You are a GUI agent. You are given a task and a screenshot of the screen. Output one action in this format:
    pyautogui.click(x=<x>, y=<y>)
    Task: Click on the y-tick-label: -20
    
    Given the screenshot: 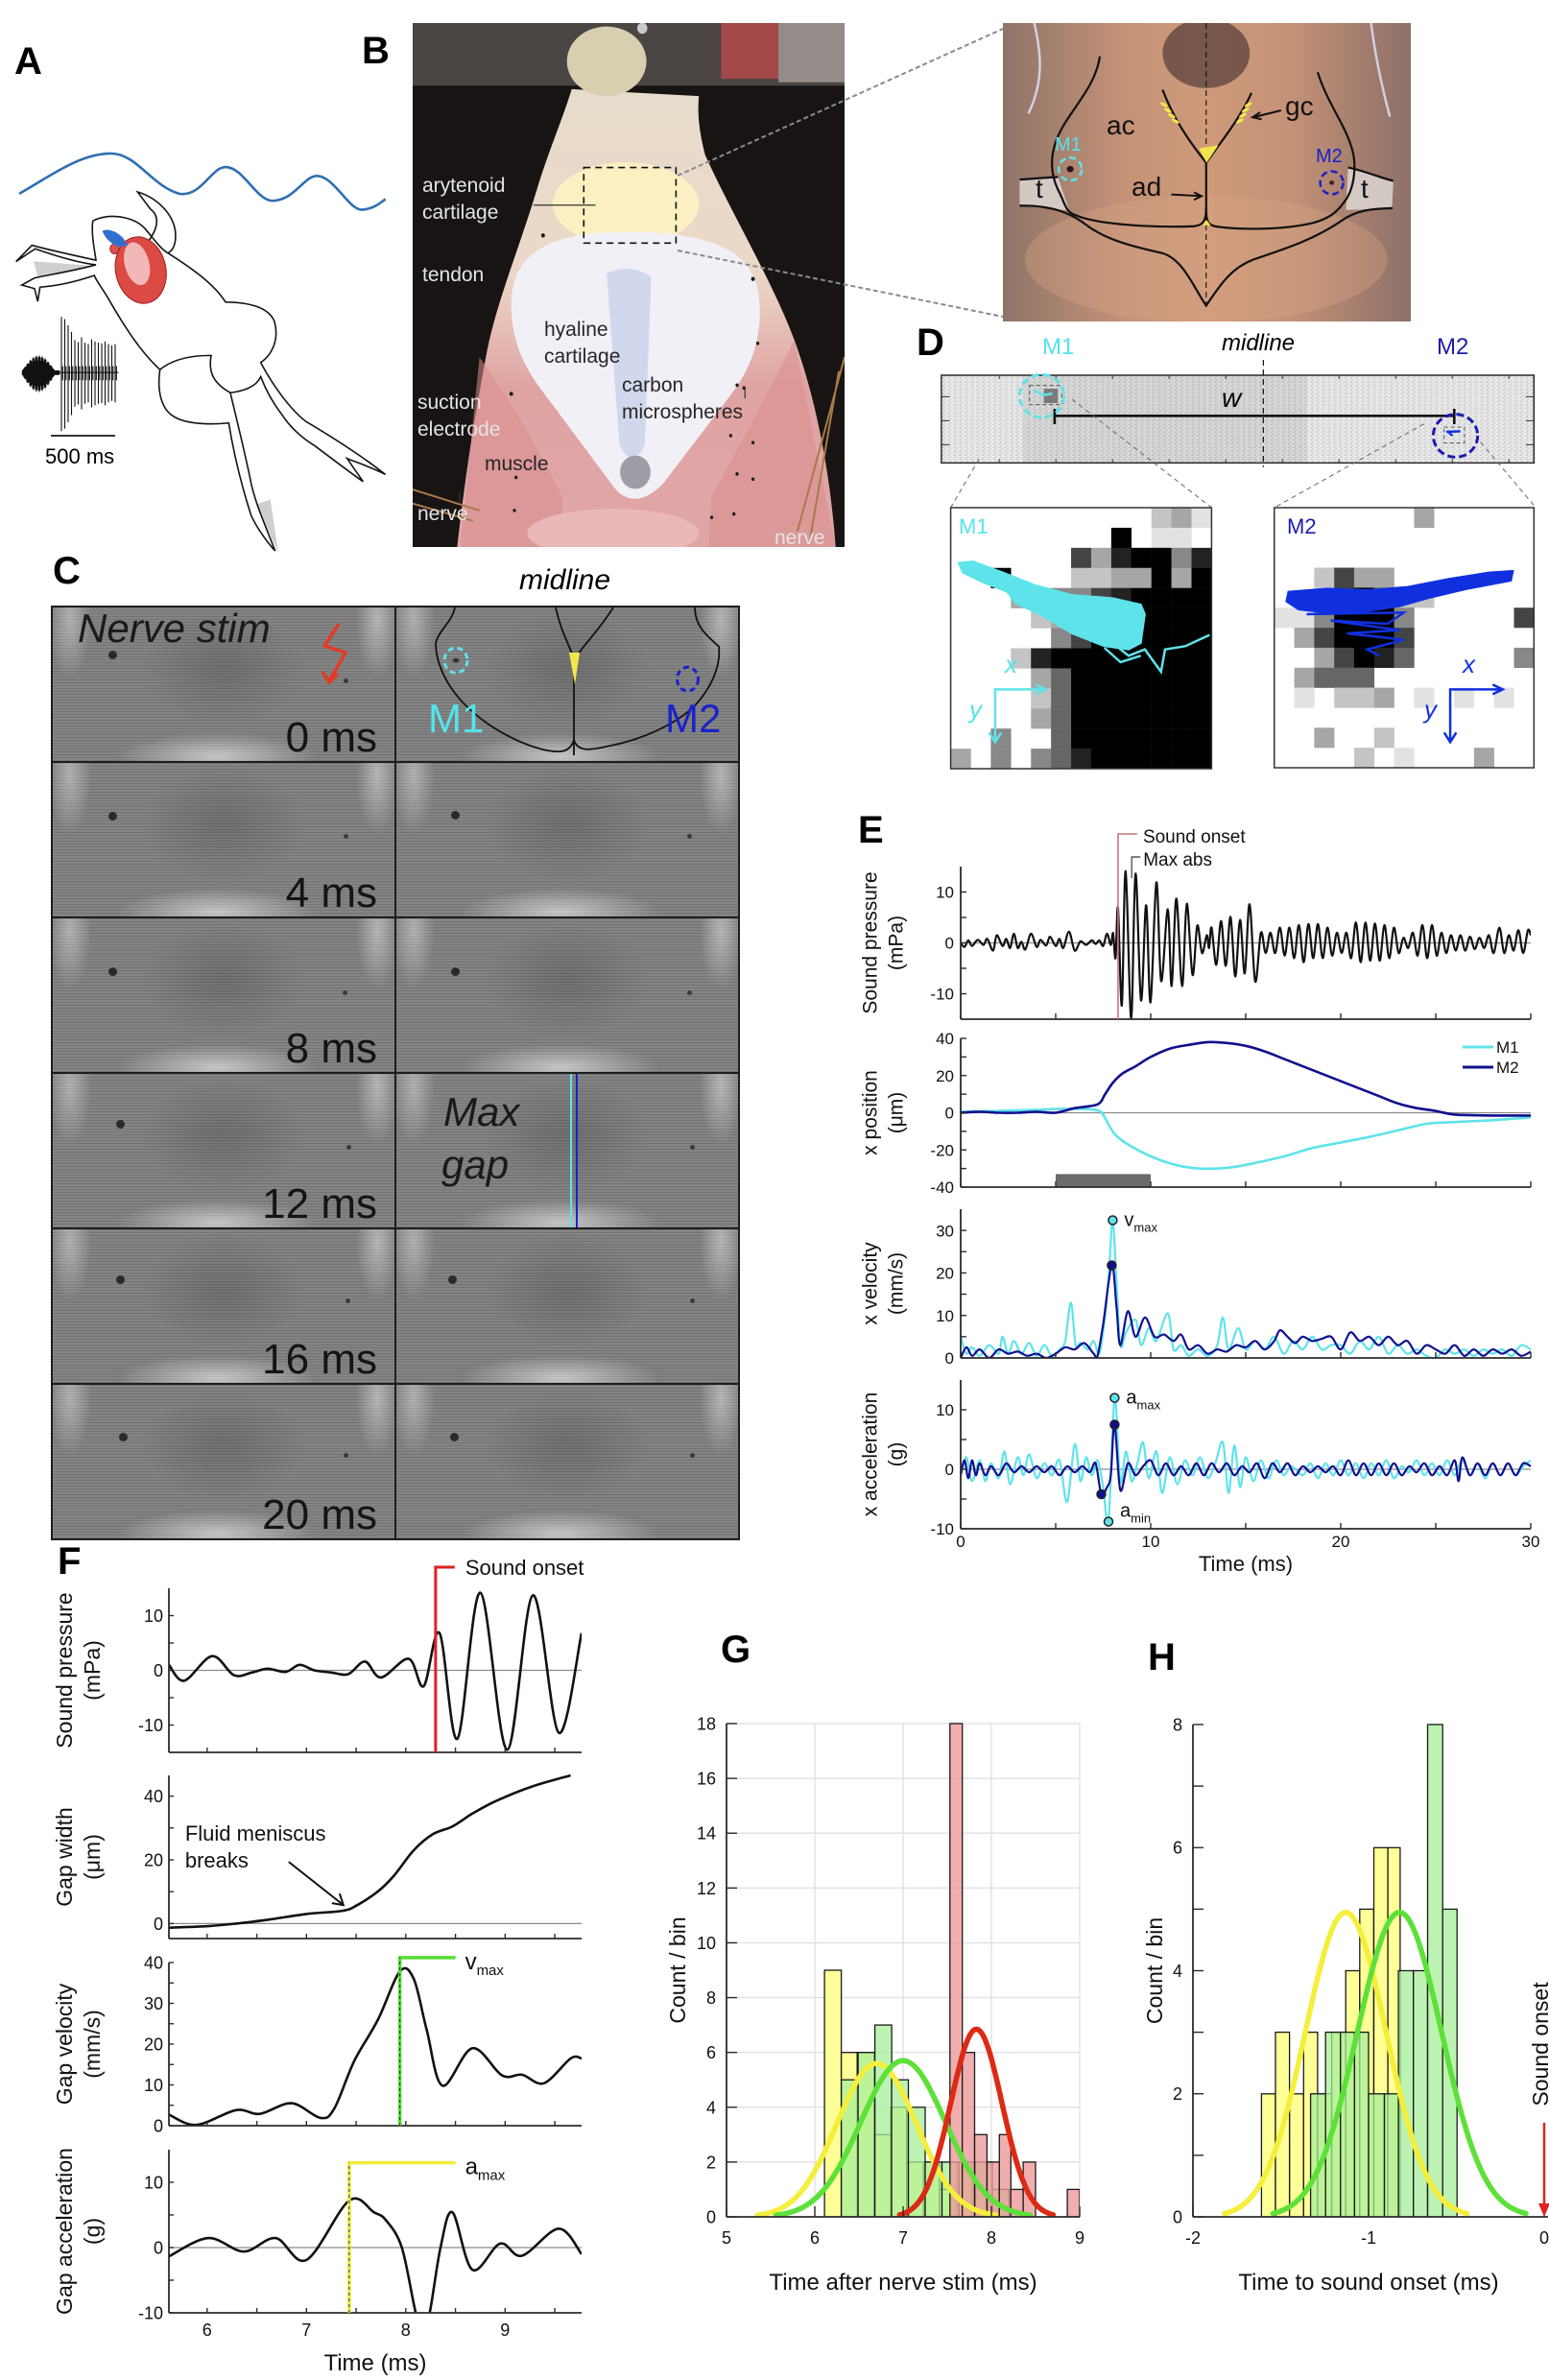 What is the action you would take?
    pyautogui.click(x=942, y=1150)
    